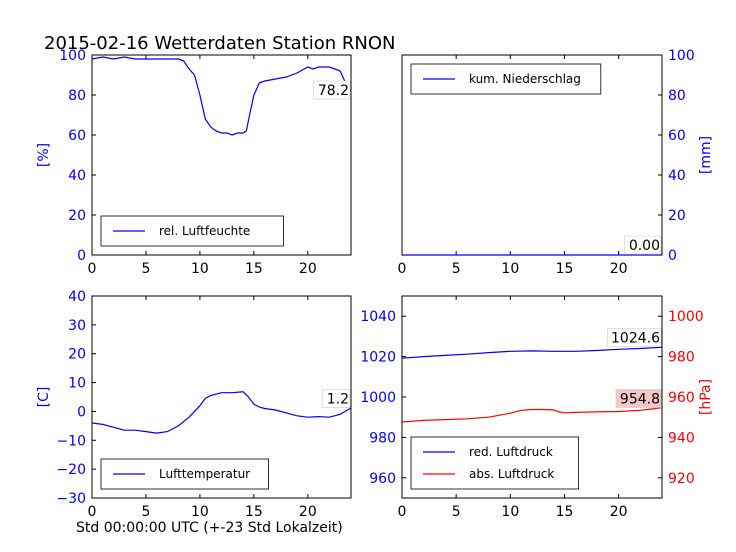 This screenshot has width=736, height=552. Describe the element at coordinates (706, 397) in the screenshot. I see `y-axis-label: [hPa]` at that location.